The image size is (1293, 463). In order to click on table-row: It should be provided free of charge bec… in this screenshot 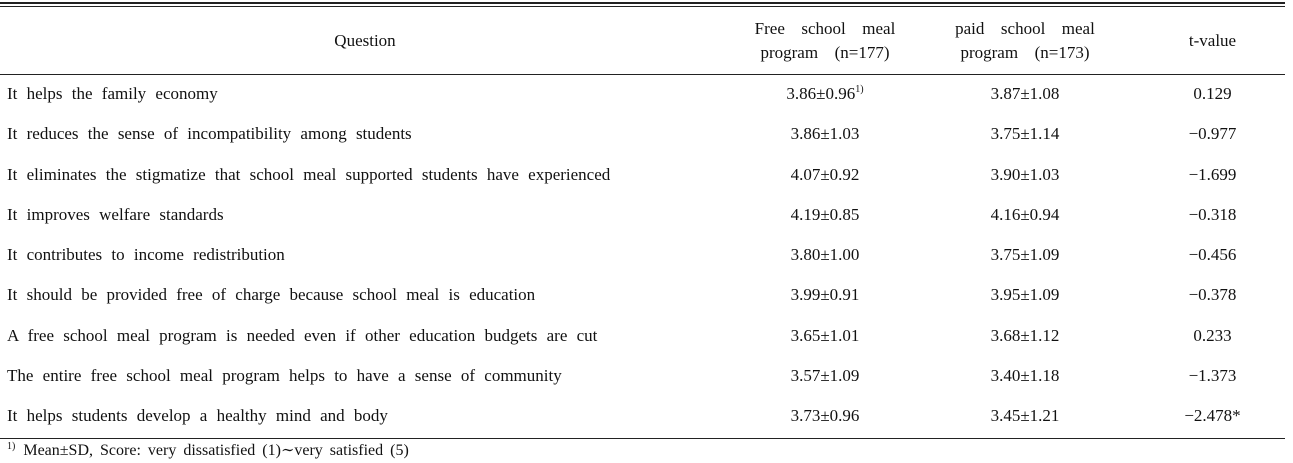, I will do `click(642, 296)`.